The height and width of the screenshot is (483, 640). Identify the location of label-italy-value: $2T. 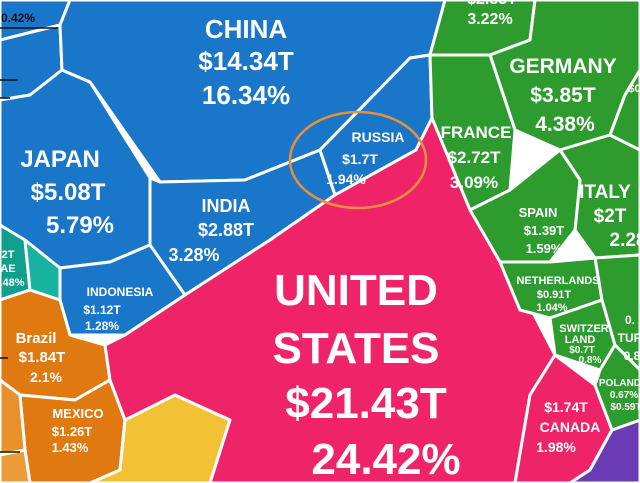
(610, 216).